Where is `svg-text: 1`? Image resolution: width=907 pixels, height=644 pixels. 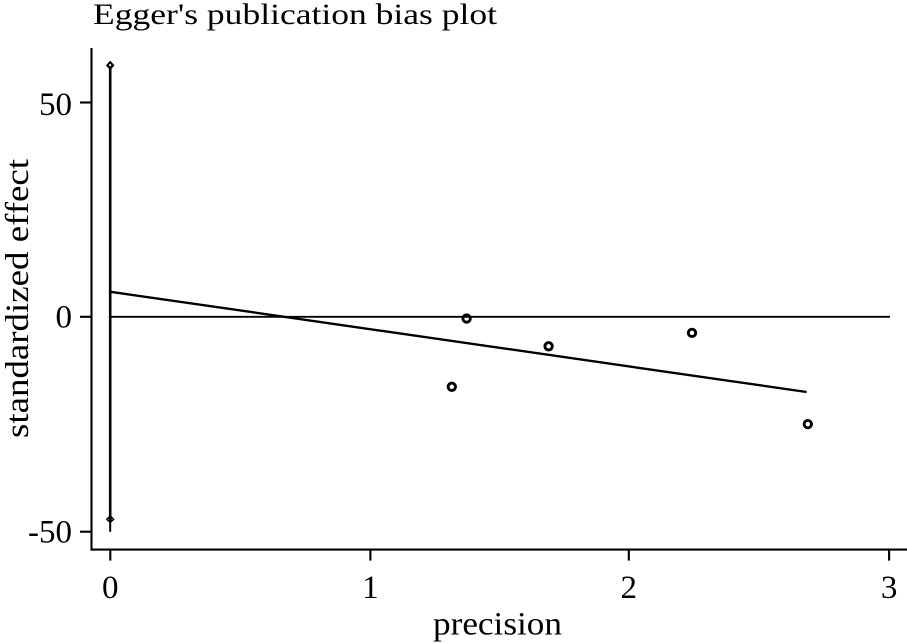
svg-text: 1 is located at coordinates (370, 588).